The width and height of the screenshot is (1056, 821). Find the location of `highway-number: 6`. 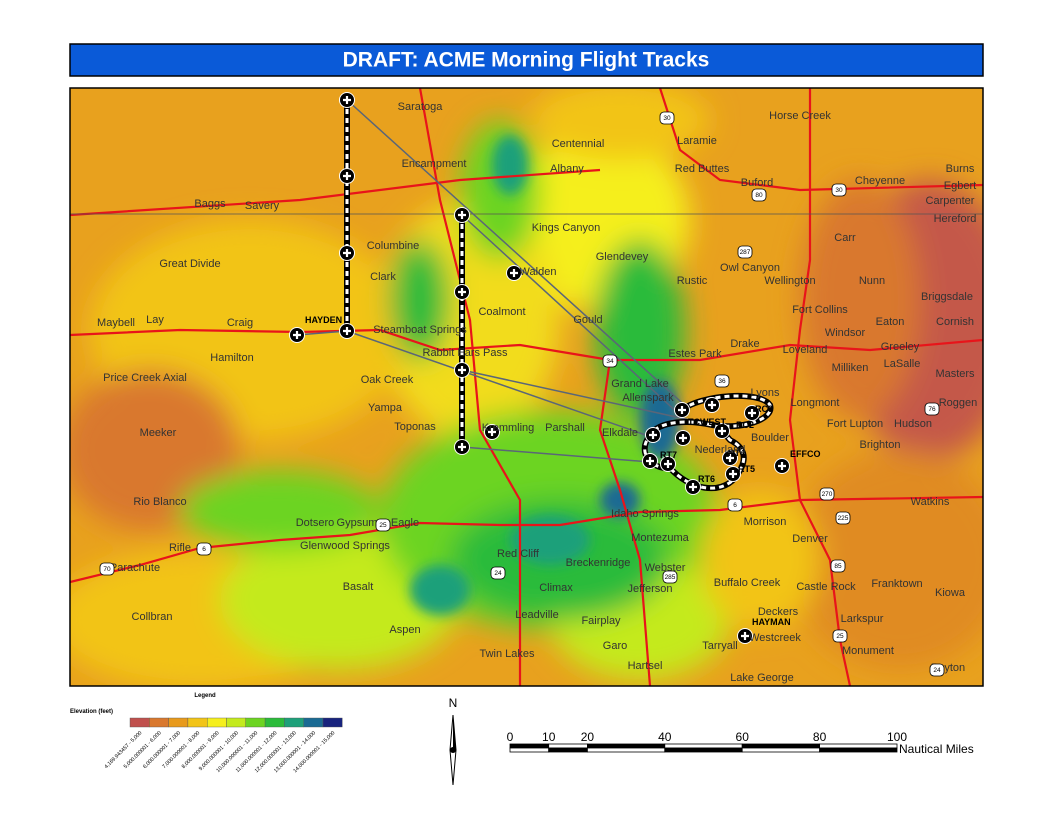

highway-number: 6 is located at coordinates (204, 549).